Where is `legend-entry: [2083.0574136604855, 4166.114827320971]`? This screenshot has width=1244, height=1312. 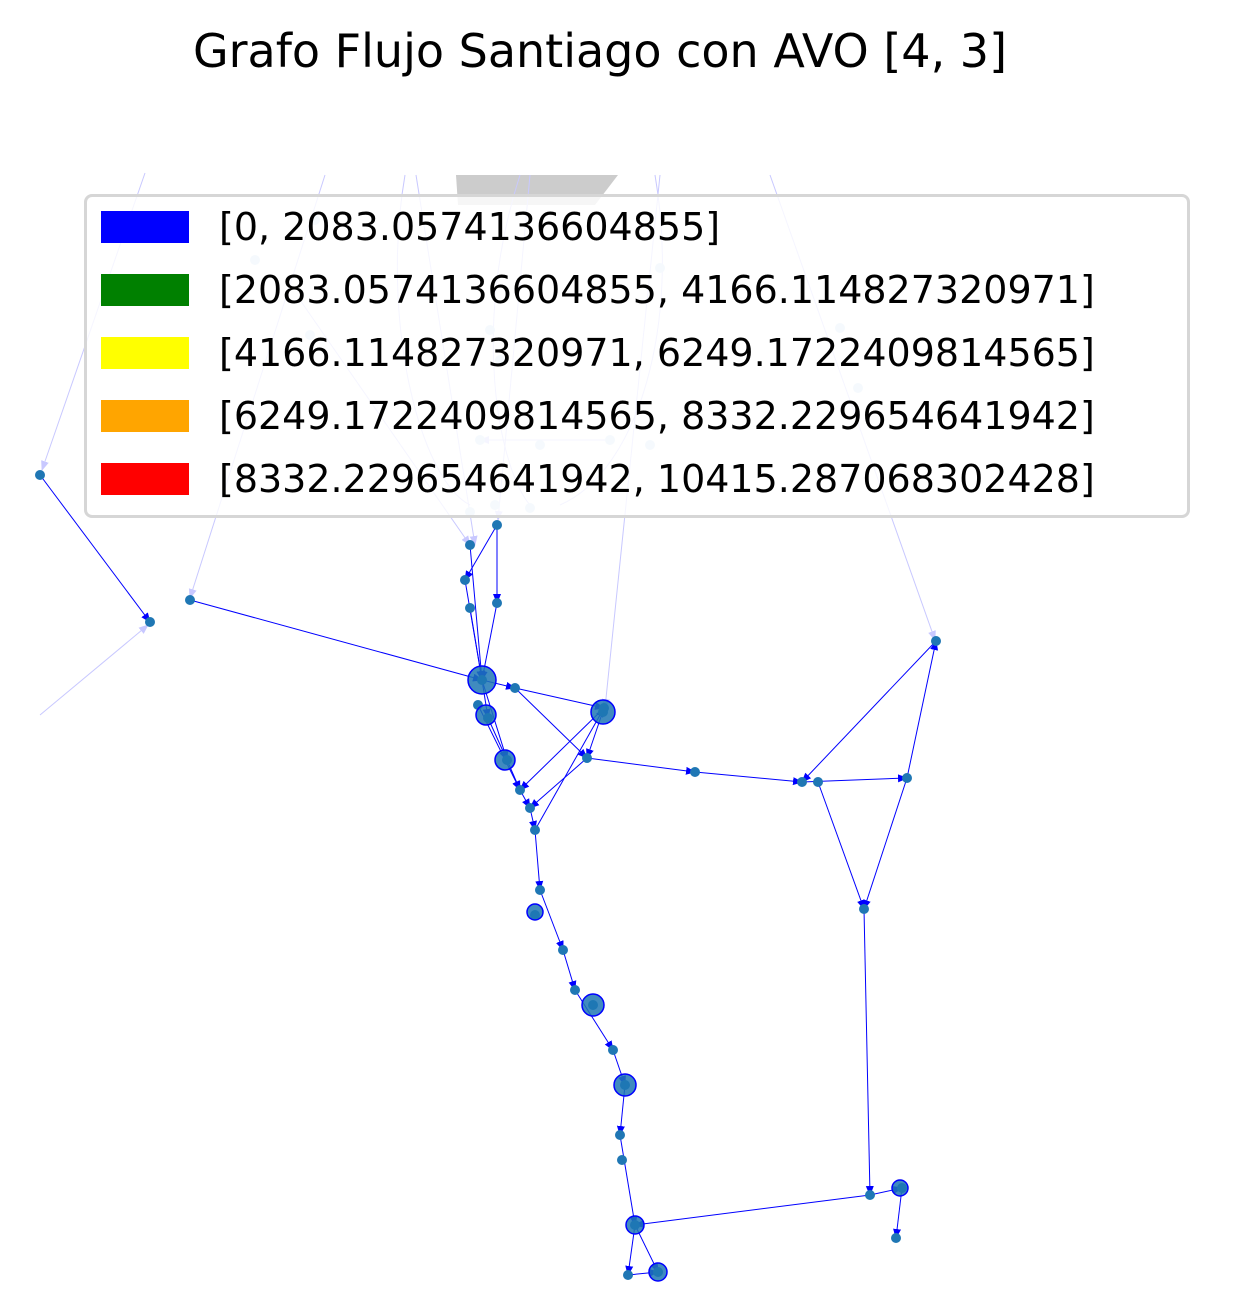 legend-entry: [2083.0574136604855, 4166.114827320971] is located at coordinates (598, 290).